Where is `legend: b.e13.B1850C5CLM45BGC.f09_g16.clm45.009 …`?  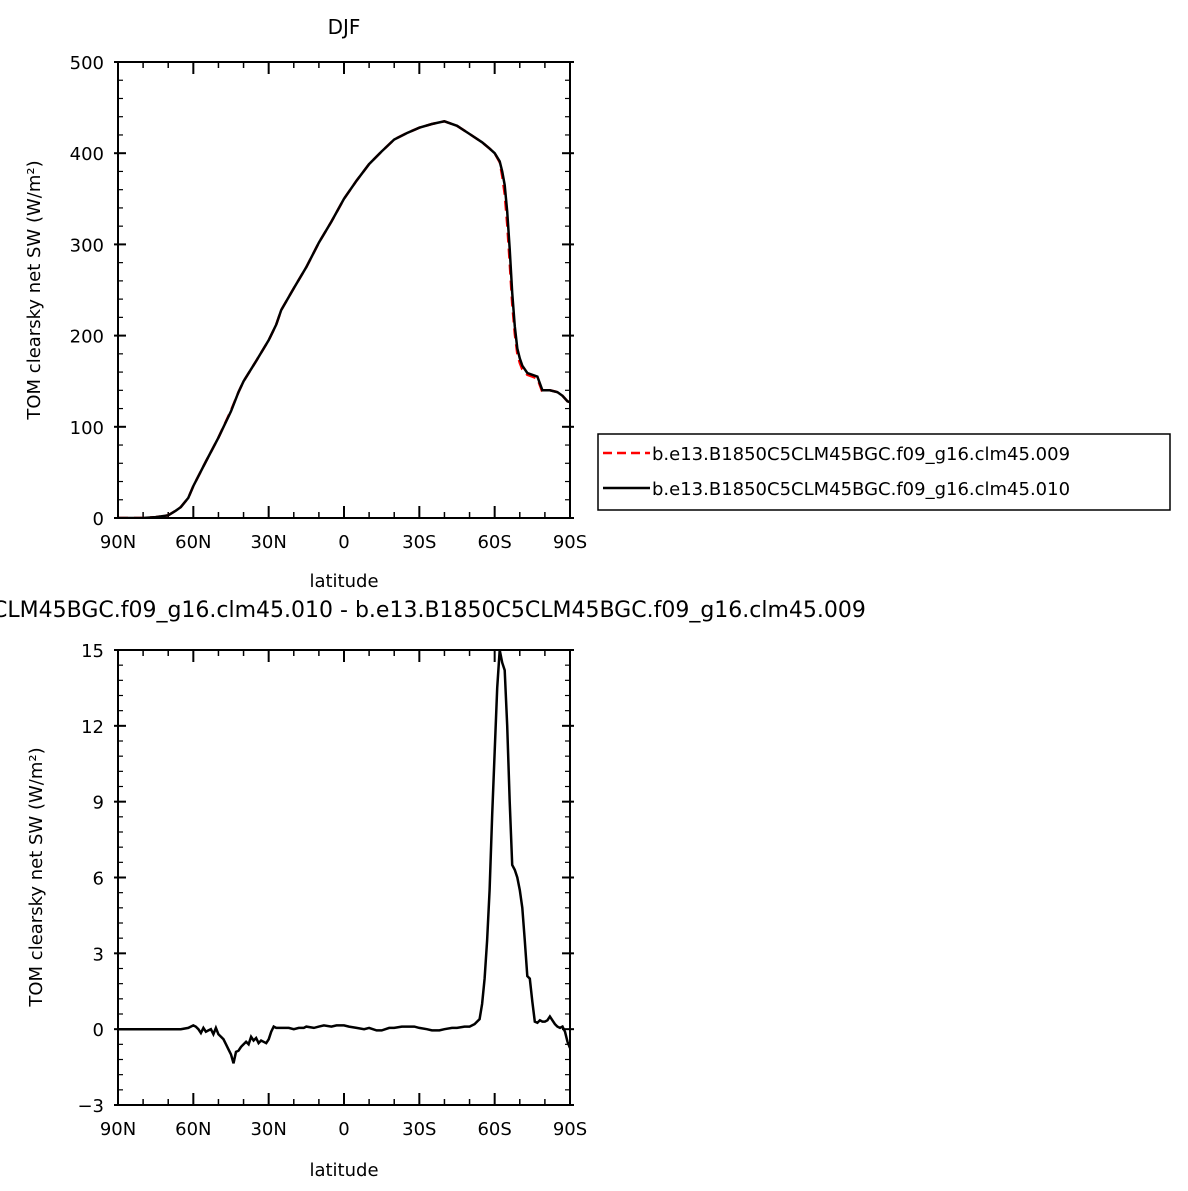
legend: b.e13.B1850C5CLM45BGC.f09_g16.clm45.009 … is located at coordinates (884, 472).